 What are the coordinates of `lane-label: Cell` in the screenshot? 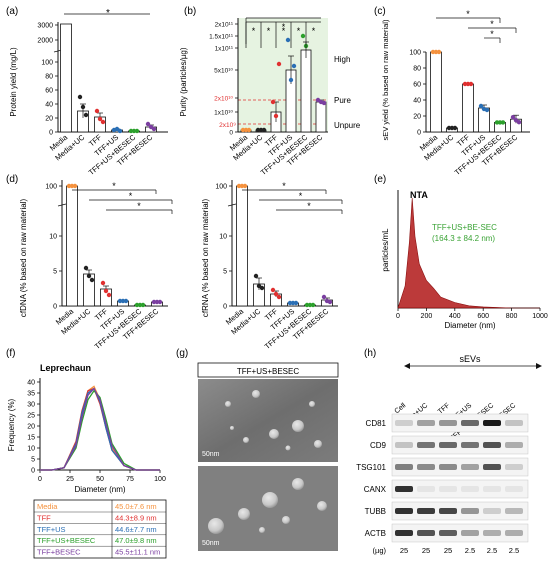 It's located at (401, 408).